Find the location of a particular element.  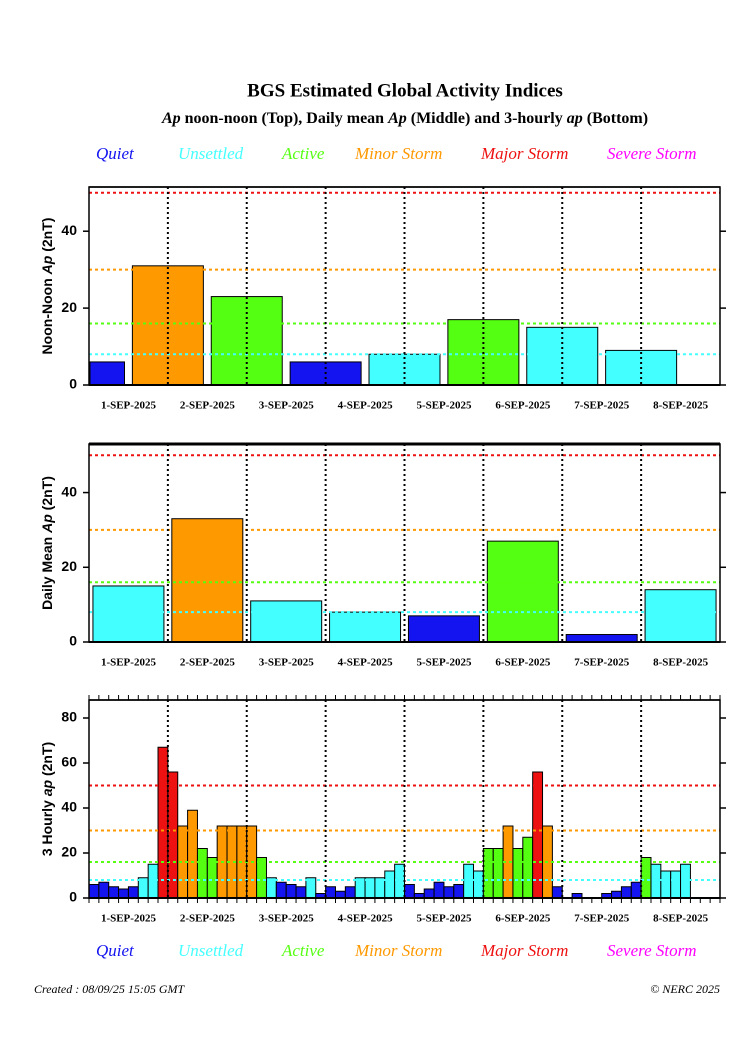

legend-item: Minor Storm is located at coordinates (398, 153).